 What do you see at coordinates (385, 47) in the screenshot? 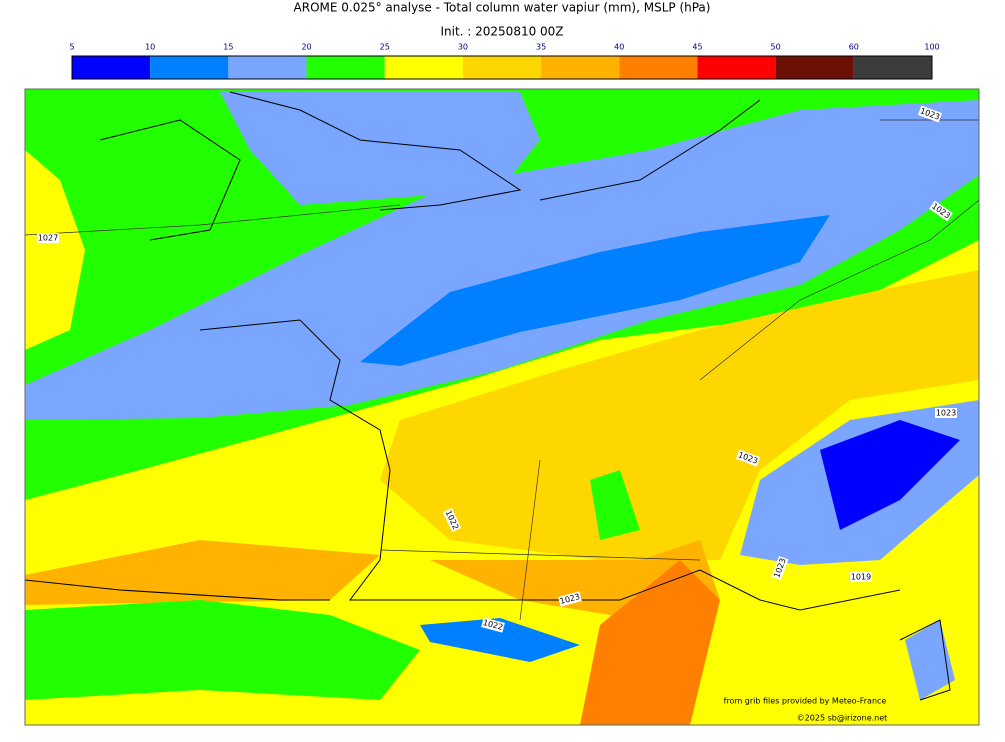
I see `colorbar-tick-label: 25` at bounding box center [385, 47].